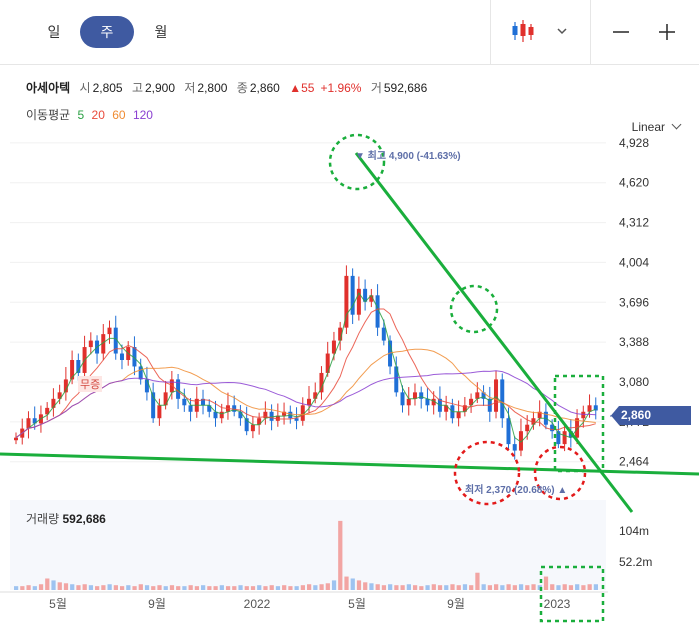  Describe the element at coordinates (621, 32) in the screenshot. I see `minus-icon` at that location.